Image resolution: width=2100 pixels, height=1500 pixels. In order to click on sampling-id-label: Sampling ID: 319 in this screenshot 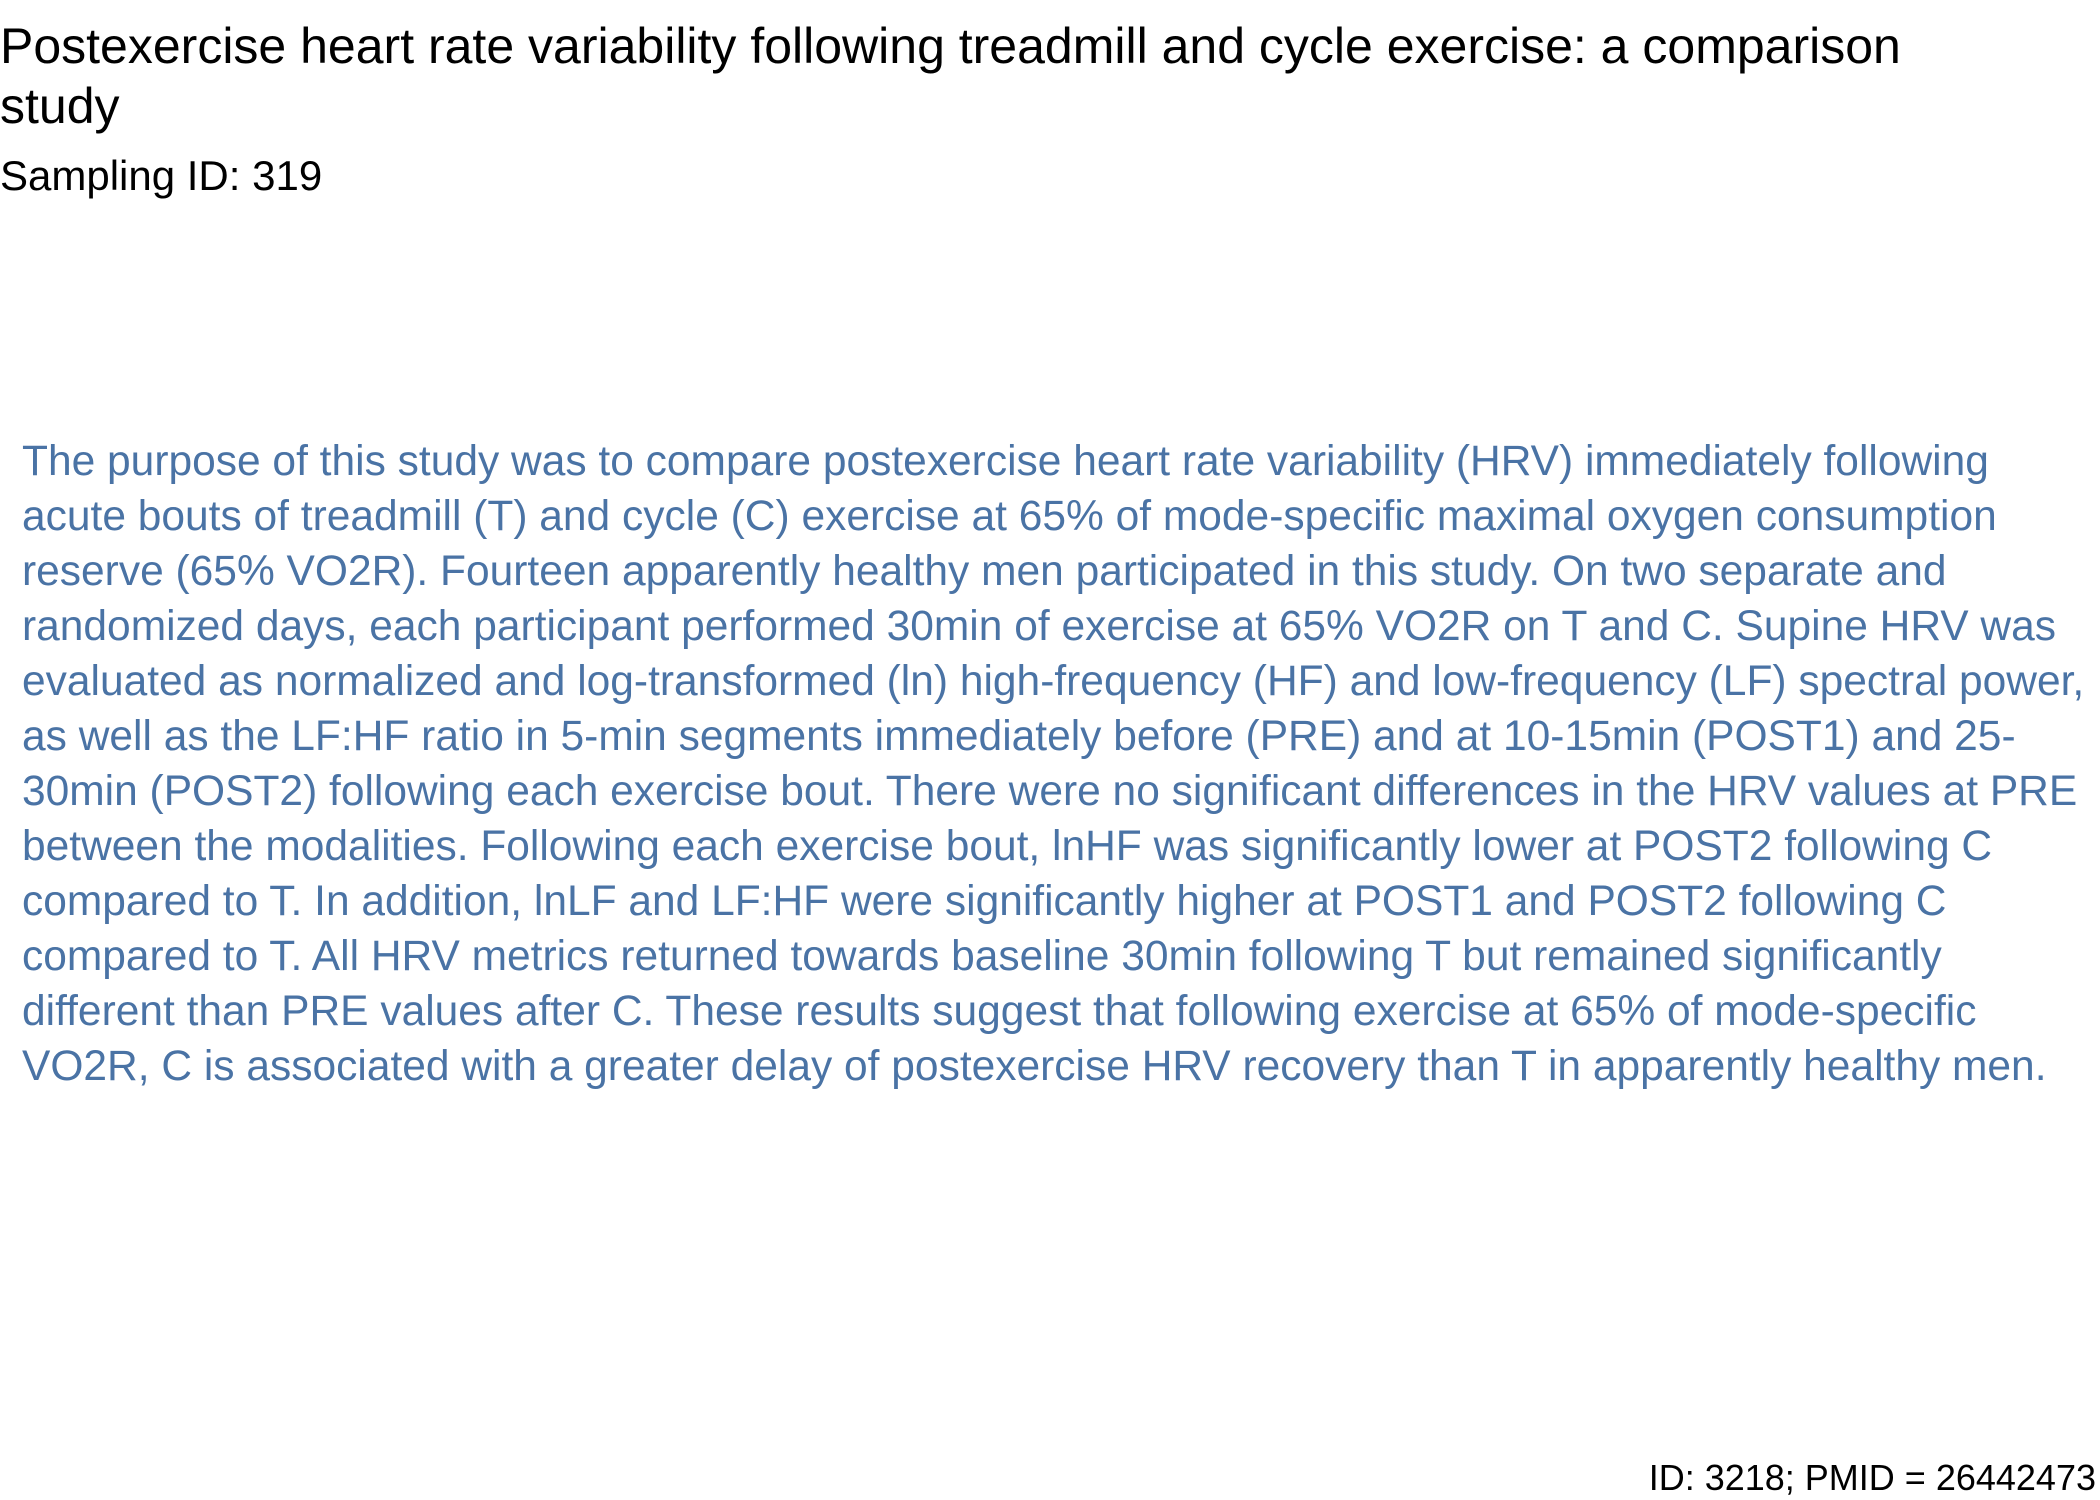, I will do `click(161, 175)`.